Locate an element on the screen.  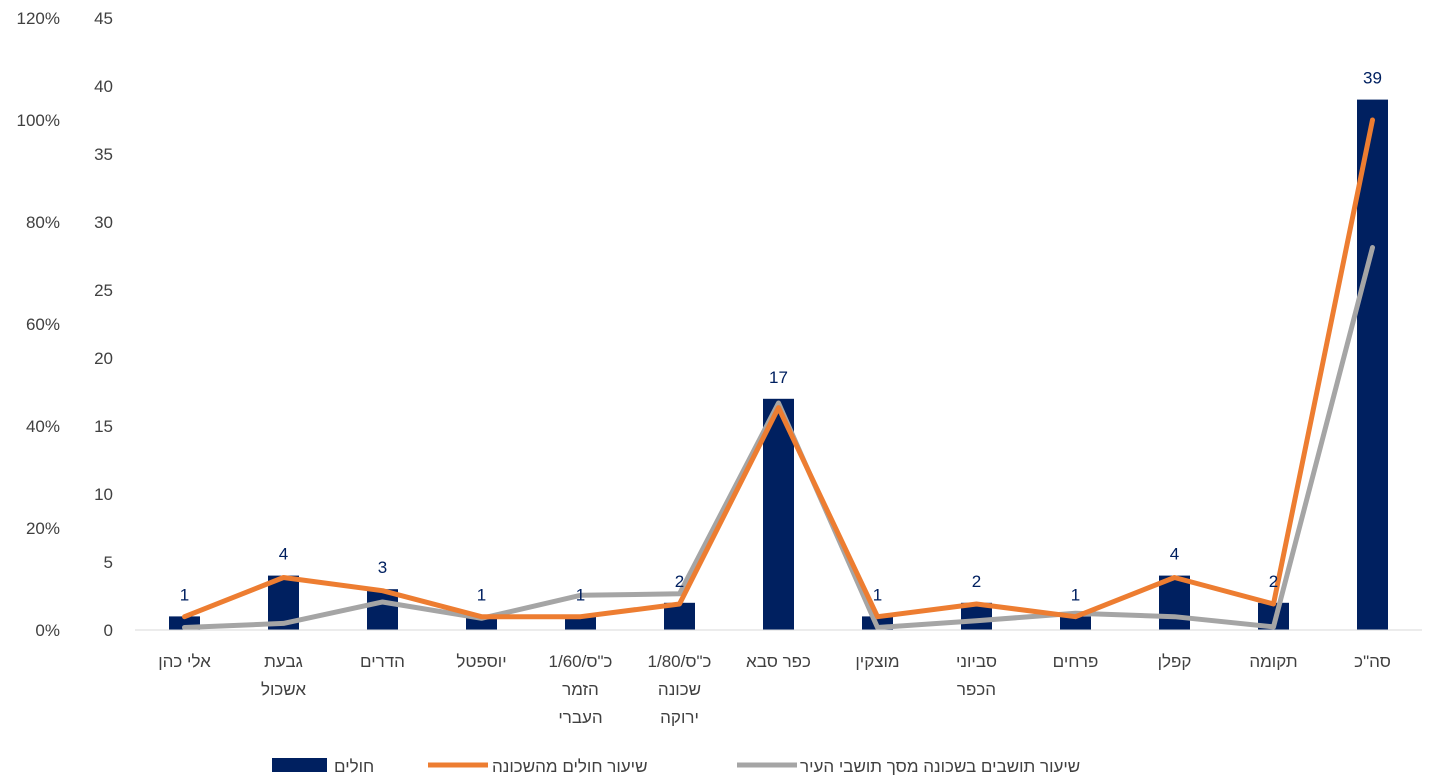
category-label: גבעת is located at coordinates (283, 661).